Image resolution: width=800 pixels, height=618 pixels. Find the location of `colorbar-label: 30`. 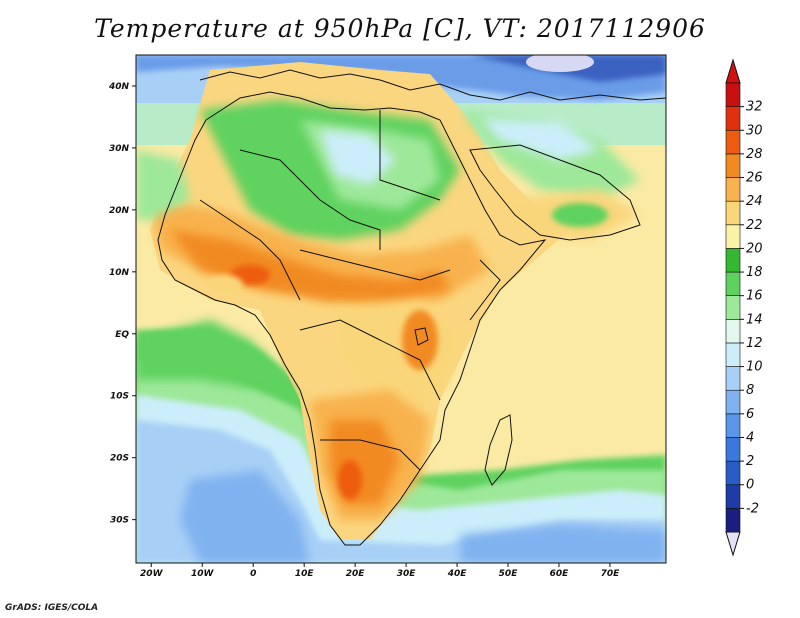

colorbar-label: 30 is located at coordinates (754, 130).